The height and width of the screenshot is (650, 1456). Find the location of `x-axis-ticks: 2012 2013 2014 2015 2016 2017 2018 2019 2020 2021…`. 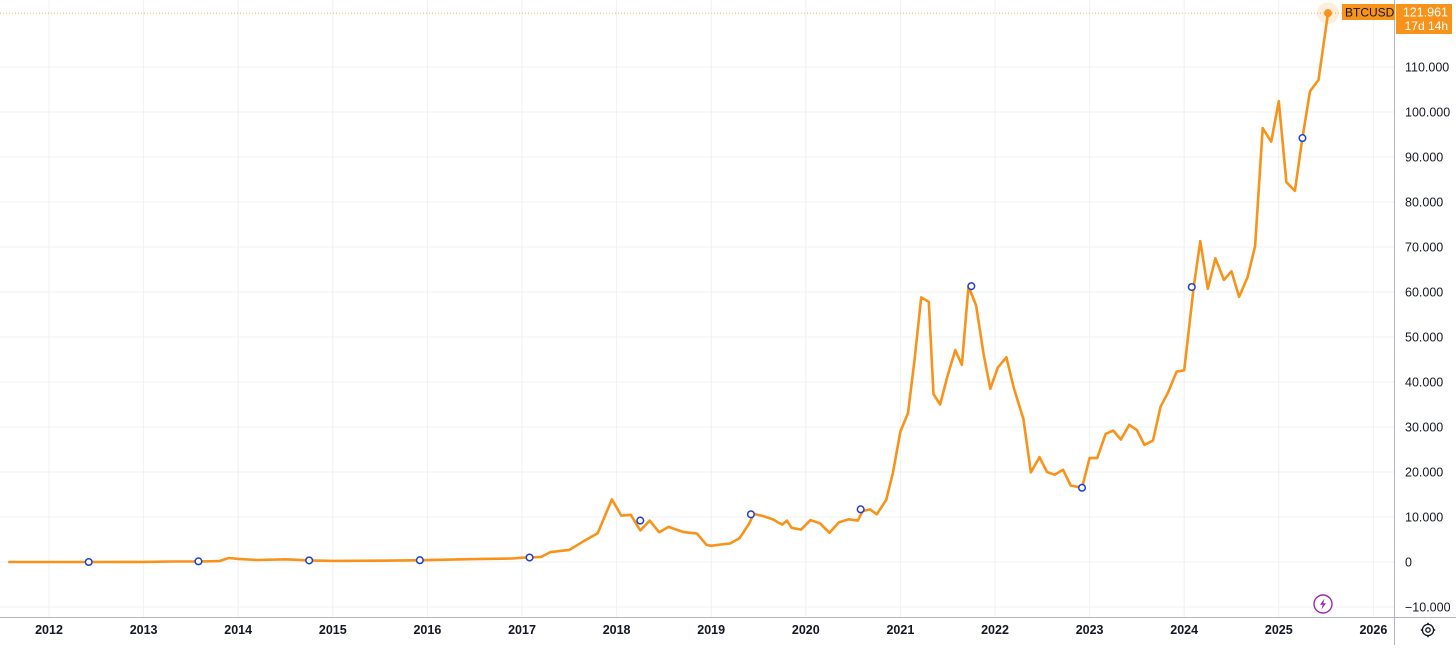

x-axis-ticks: 2012 2013 2014 2015 2016 2017 2018 2019 2020 2021… is located at coordinates (711, 630).